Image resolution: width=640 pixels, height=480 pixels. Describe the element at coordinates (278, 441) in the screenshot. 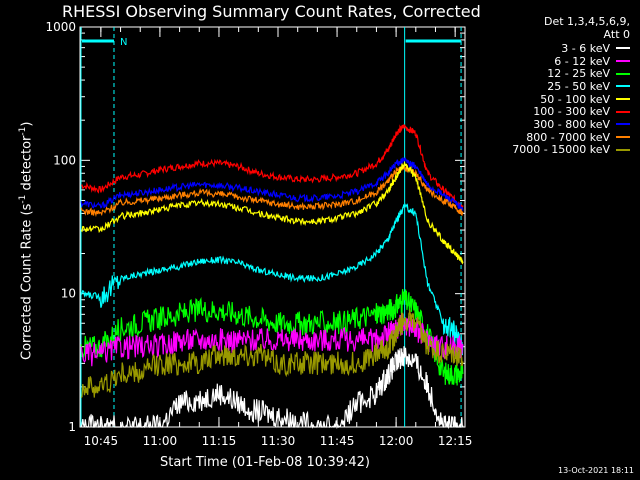

I see `x-tick-label: 11:30` at that location.